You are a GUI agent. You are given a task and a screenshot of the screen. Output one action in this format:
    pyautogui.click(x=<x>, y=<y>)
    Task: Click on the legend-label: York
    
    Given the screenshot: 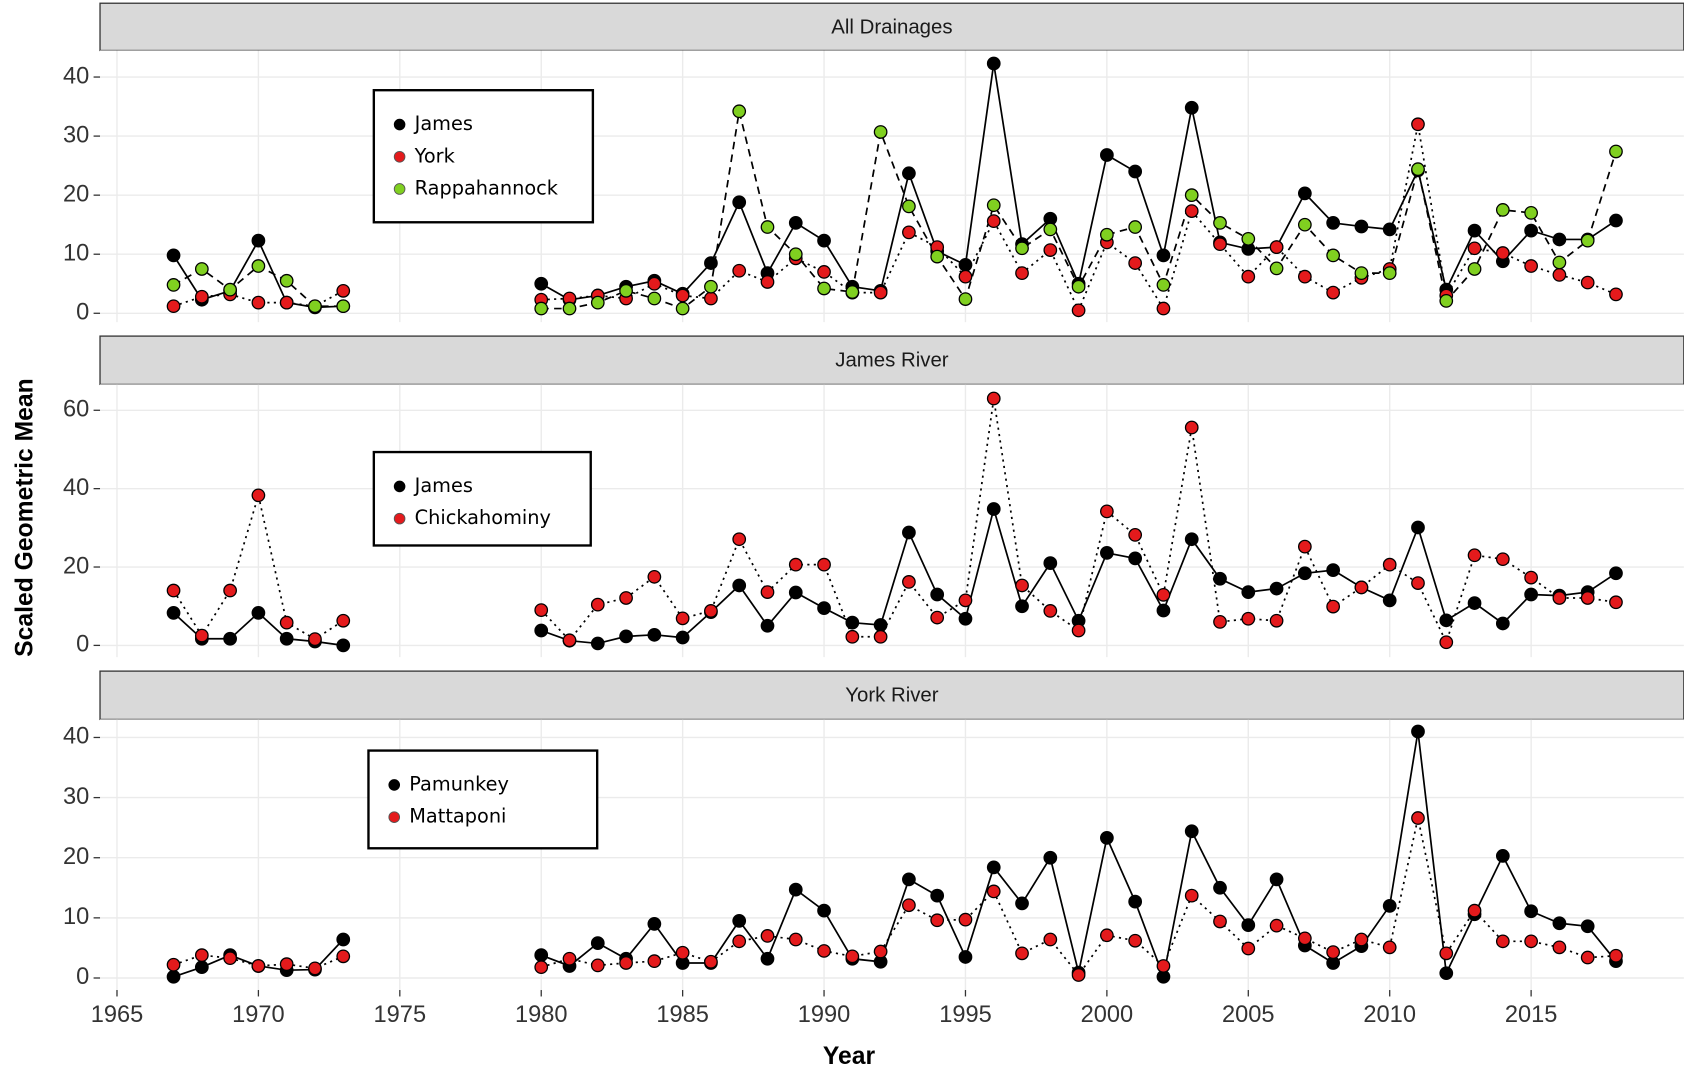 What is the action you would take?
    pyautogui.click(x=435, y=155)
    